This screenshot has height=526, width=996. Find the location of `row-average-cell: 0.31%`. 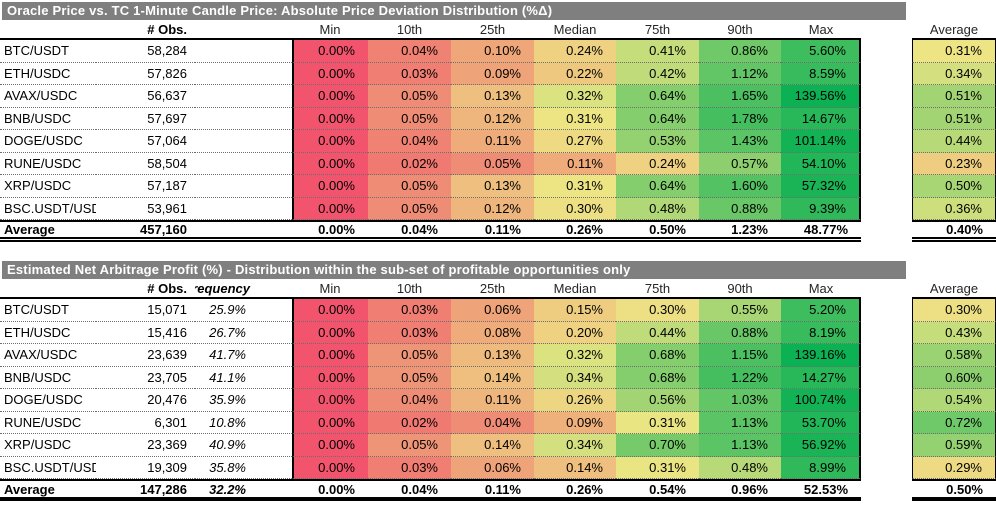

row-average-cell: 0.31% is located at coordinates (954, 51).